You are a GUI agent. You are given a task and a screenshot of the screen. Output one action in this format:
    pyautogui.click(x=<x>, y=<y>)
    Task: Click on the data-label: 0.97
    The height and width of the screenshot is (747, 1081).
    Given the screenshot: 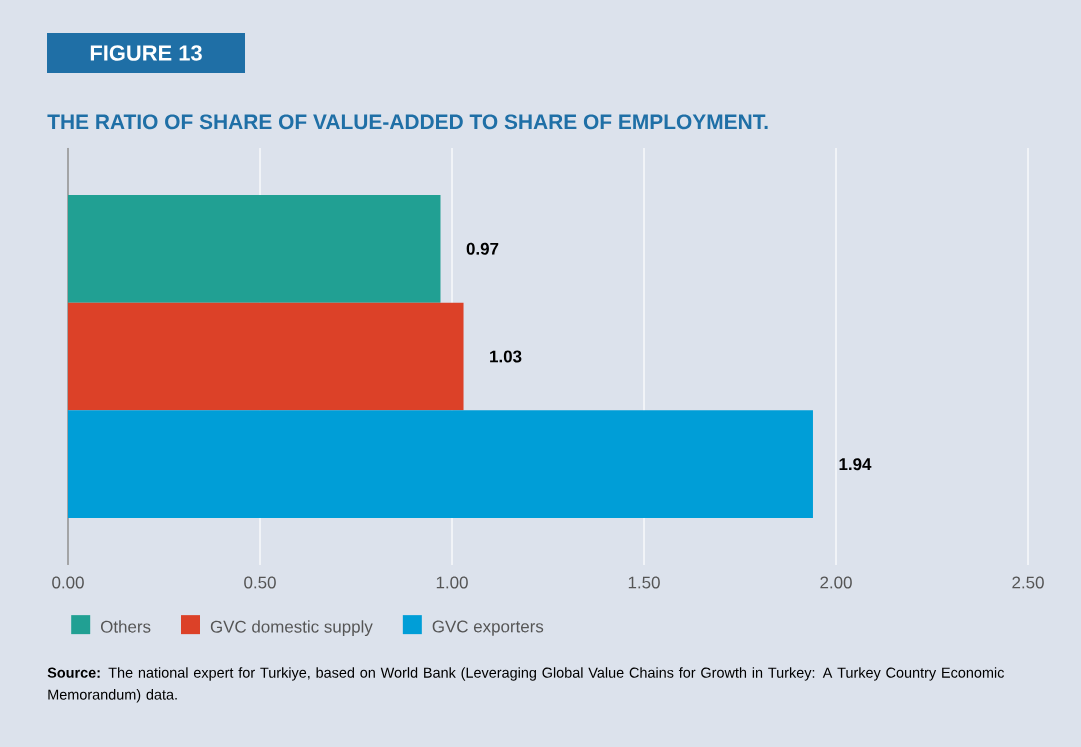 What is the action you would take?
    pyautogui.click(x=482, y=248)
    